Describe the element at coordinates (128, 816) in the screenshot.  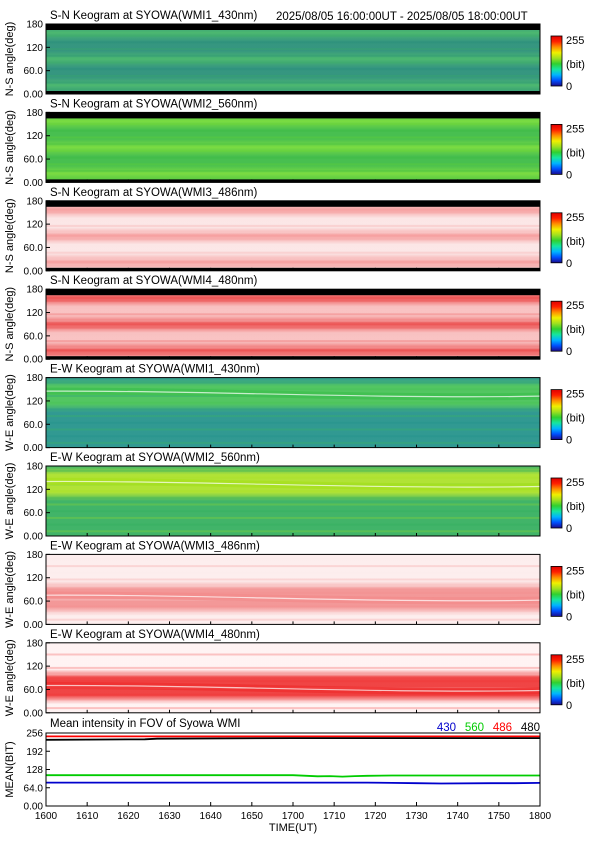
I see `x-tick-label: 1620` at that location.